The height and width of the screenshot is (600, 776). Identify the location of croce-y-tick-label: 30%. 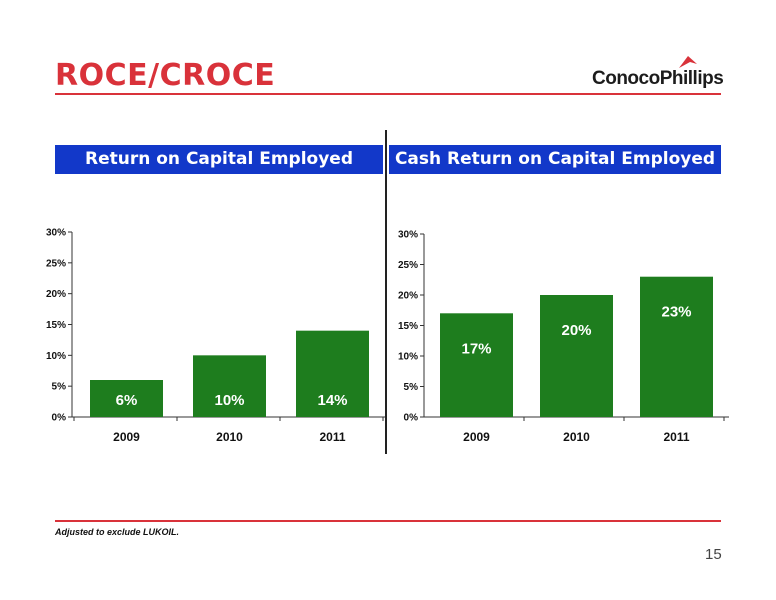
(408, 235).